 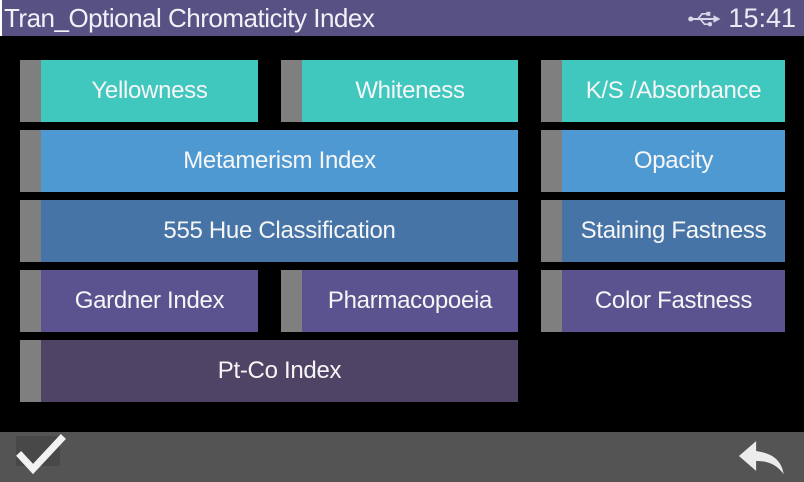 What do you see at coordinates (279, 160) in the screenshot?
I see `button-label: Metamerism Index` at bounding box center [279, 160].